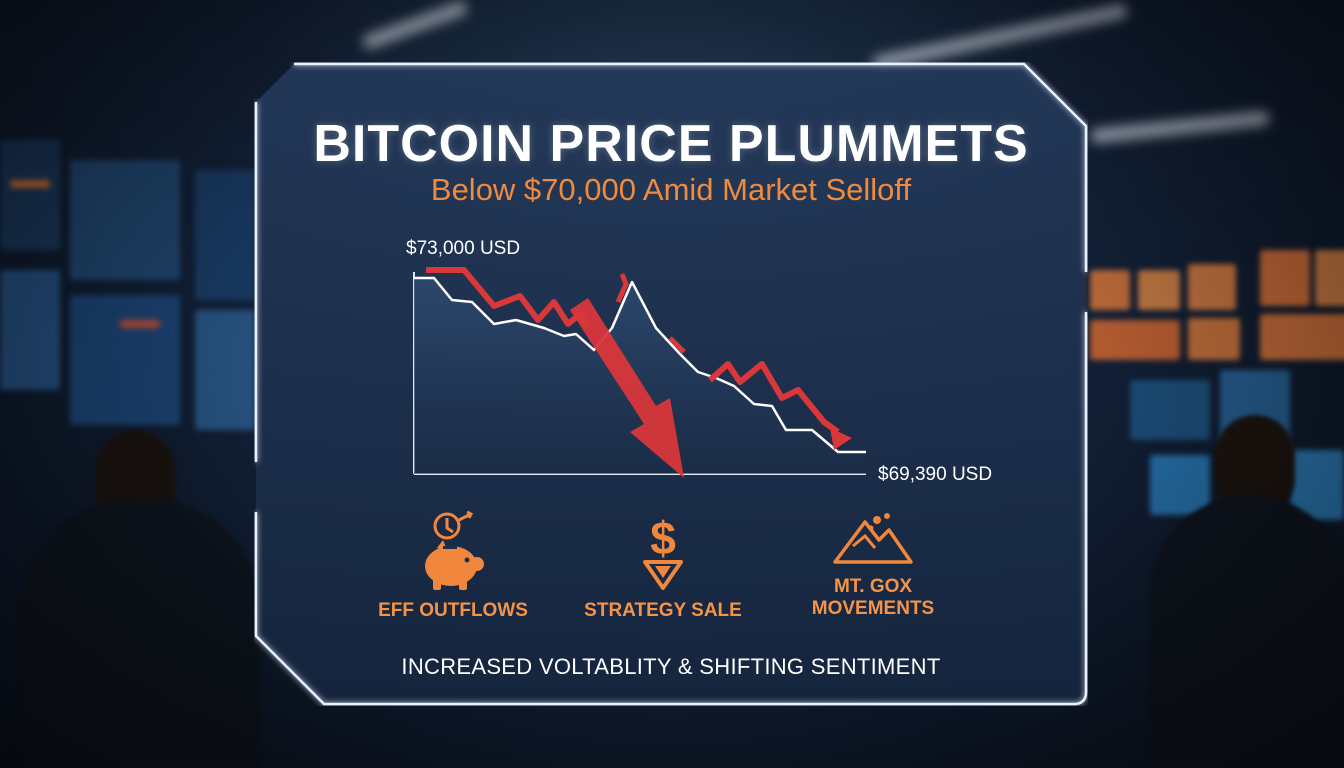  I want to click on price-chart, so click(639, 372).